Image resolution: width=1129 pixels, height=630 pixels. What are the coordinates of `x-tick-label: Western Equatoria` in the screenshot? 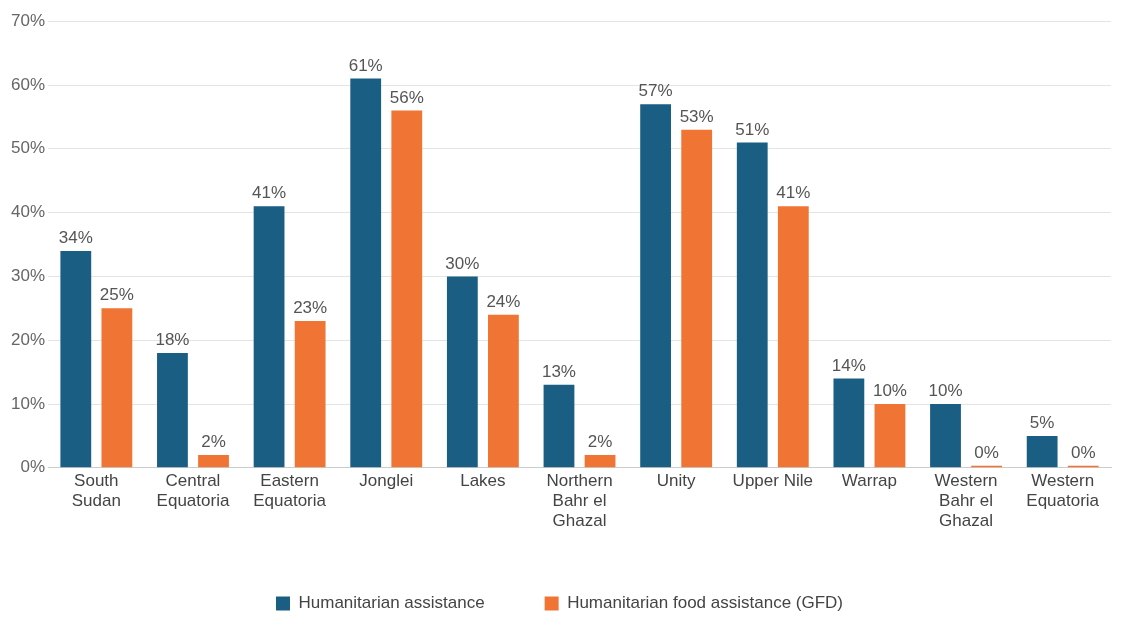 It's located at (1063, 490).